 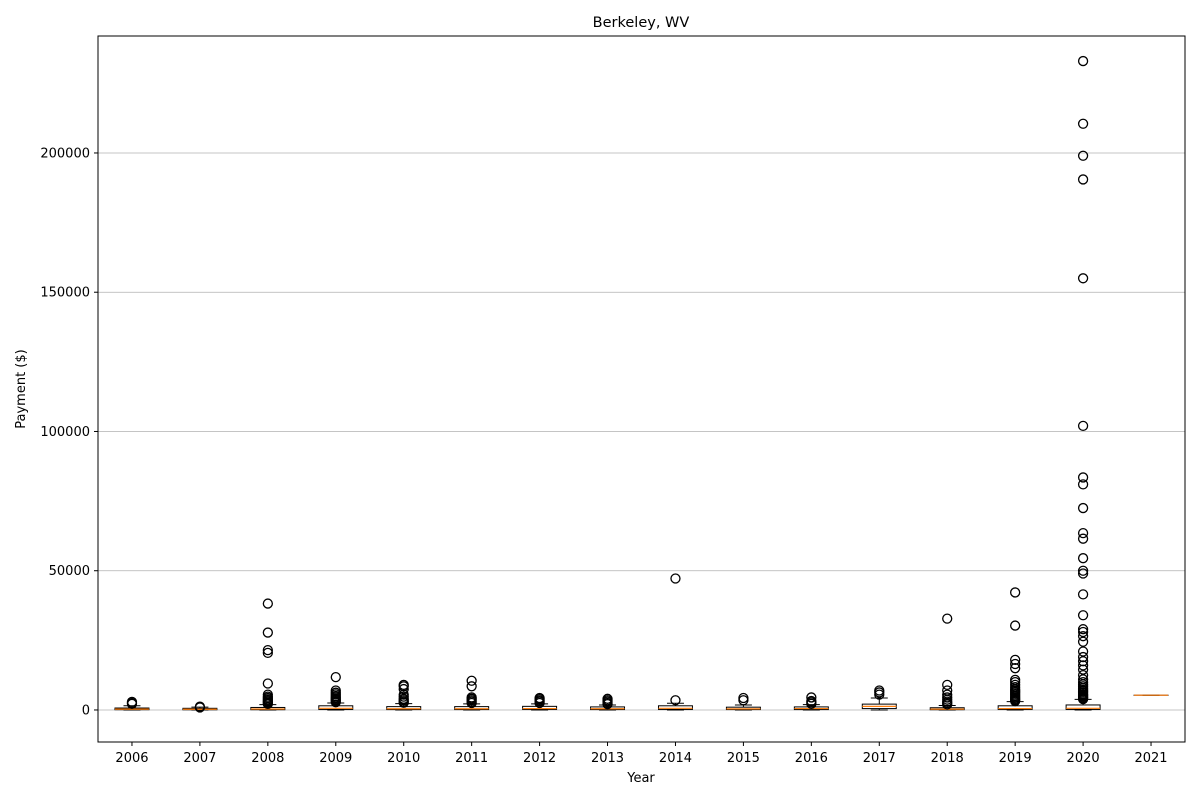 What do you see at coordinates (811, 758) in the screenshot?
I see `x-tick-label: 2016` at bounding box center [811, 758].